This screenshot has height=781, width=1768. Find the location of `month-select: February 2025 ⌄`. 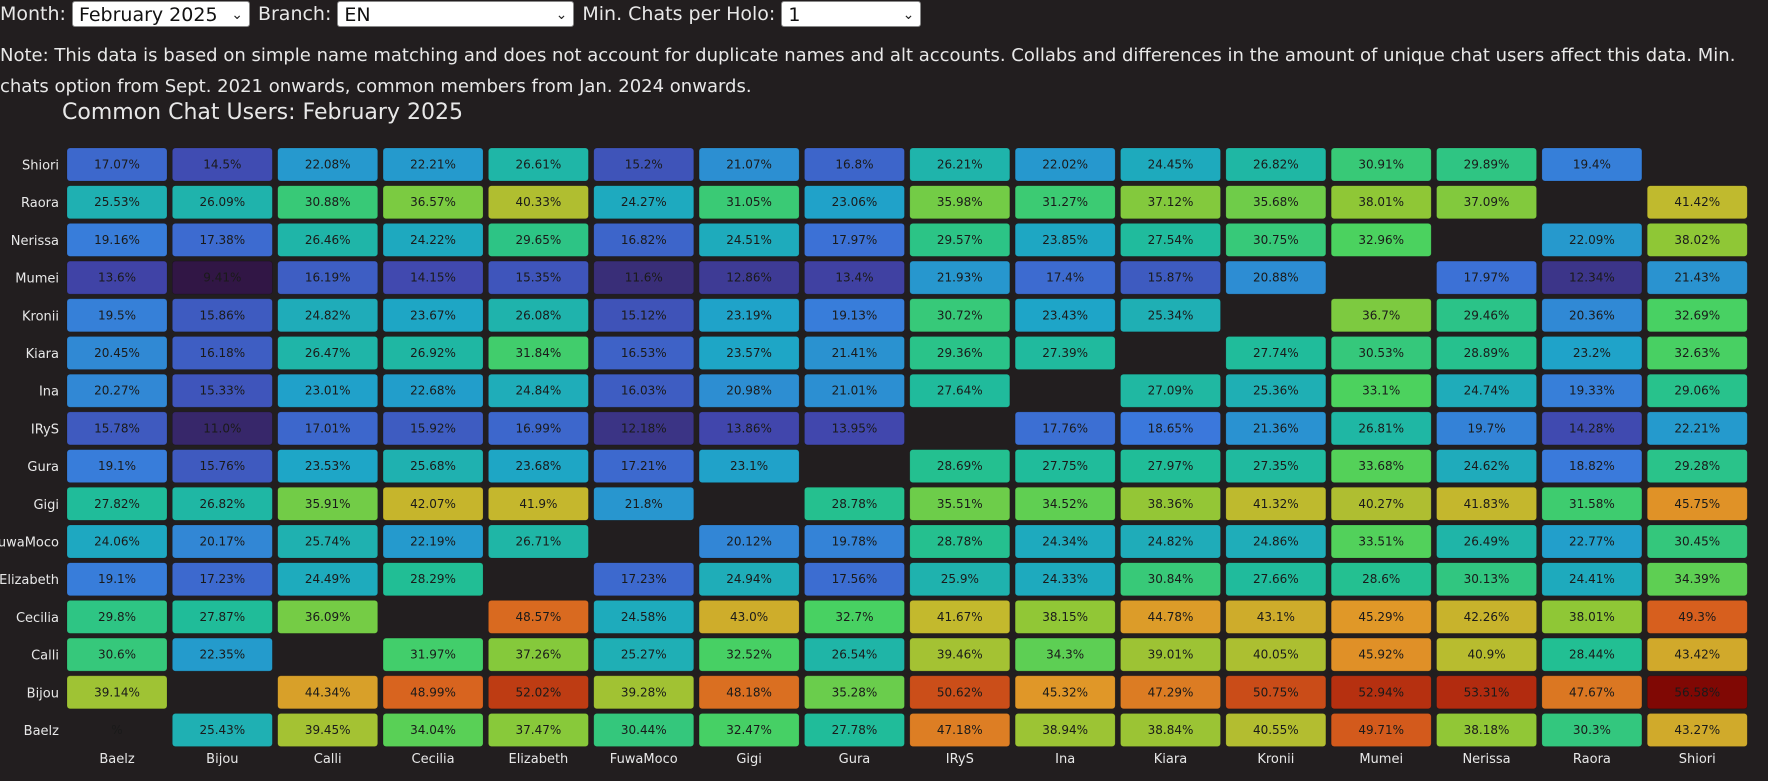

month-select: February 2025 ⌄ is located at coordinates (160, 14).